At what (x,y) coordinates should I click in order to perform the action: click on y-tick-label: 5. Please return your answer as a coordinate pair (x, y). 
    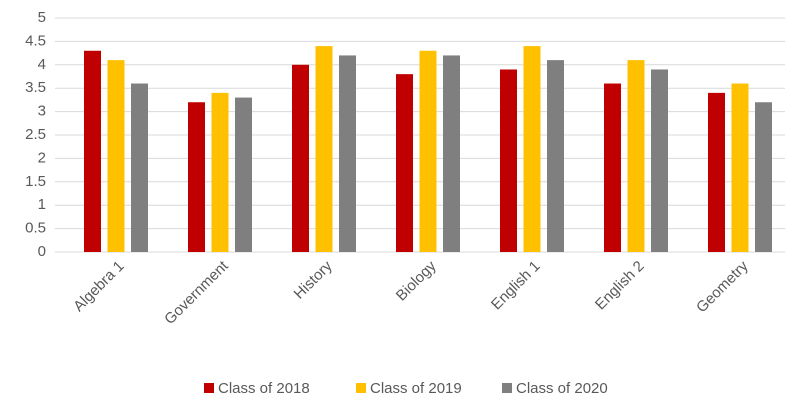
    Looking at the image, I should click on (42, 17).